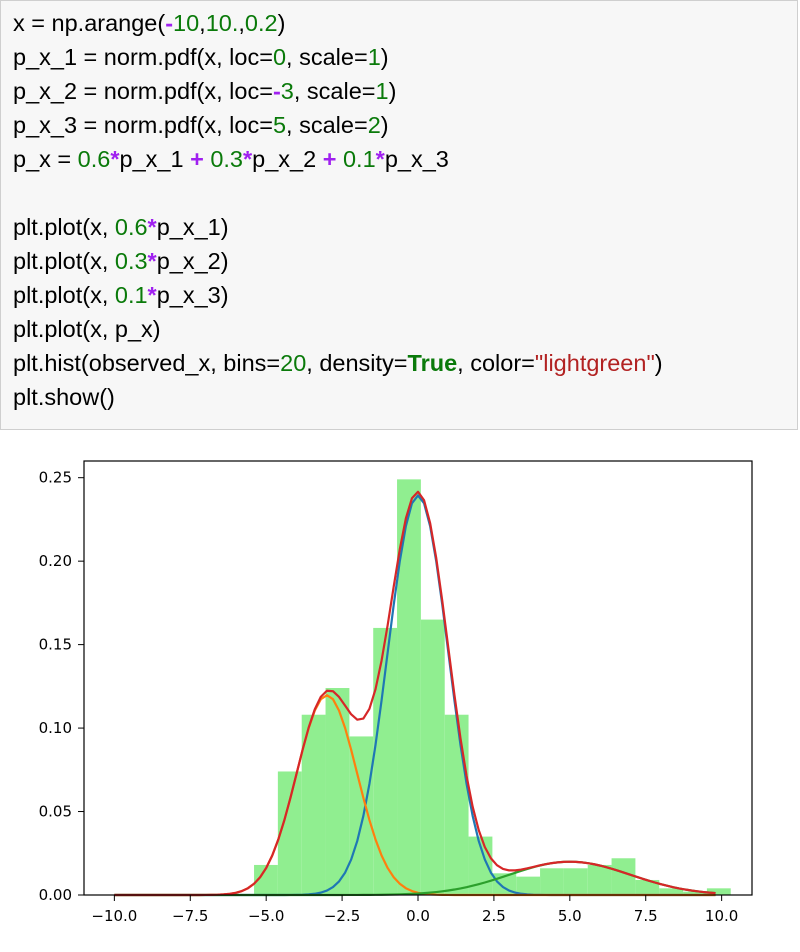 This screenshot has width=800, height=952. What do you see at coordinates (55, 895) in the screenshot?
I see `y-tick-label: 0.00` at bounding box center [55, 895].